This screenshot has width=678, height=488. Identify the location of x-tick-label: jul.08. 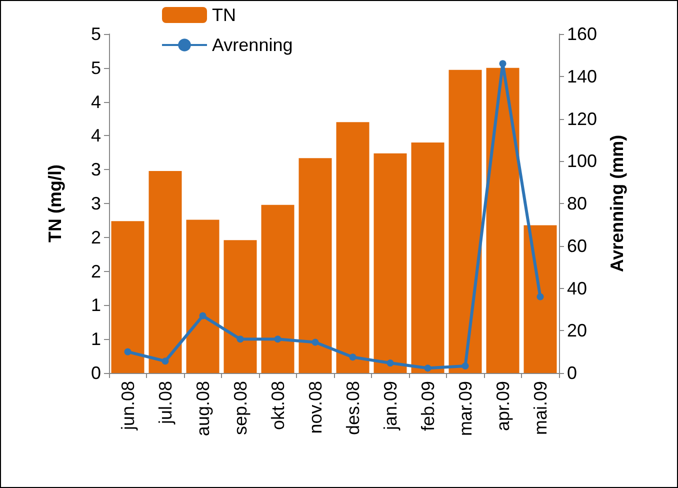
(165, 403).